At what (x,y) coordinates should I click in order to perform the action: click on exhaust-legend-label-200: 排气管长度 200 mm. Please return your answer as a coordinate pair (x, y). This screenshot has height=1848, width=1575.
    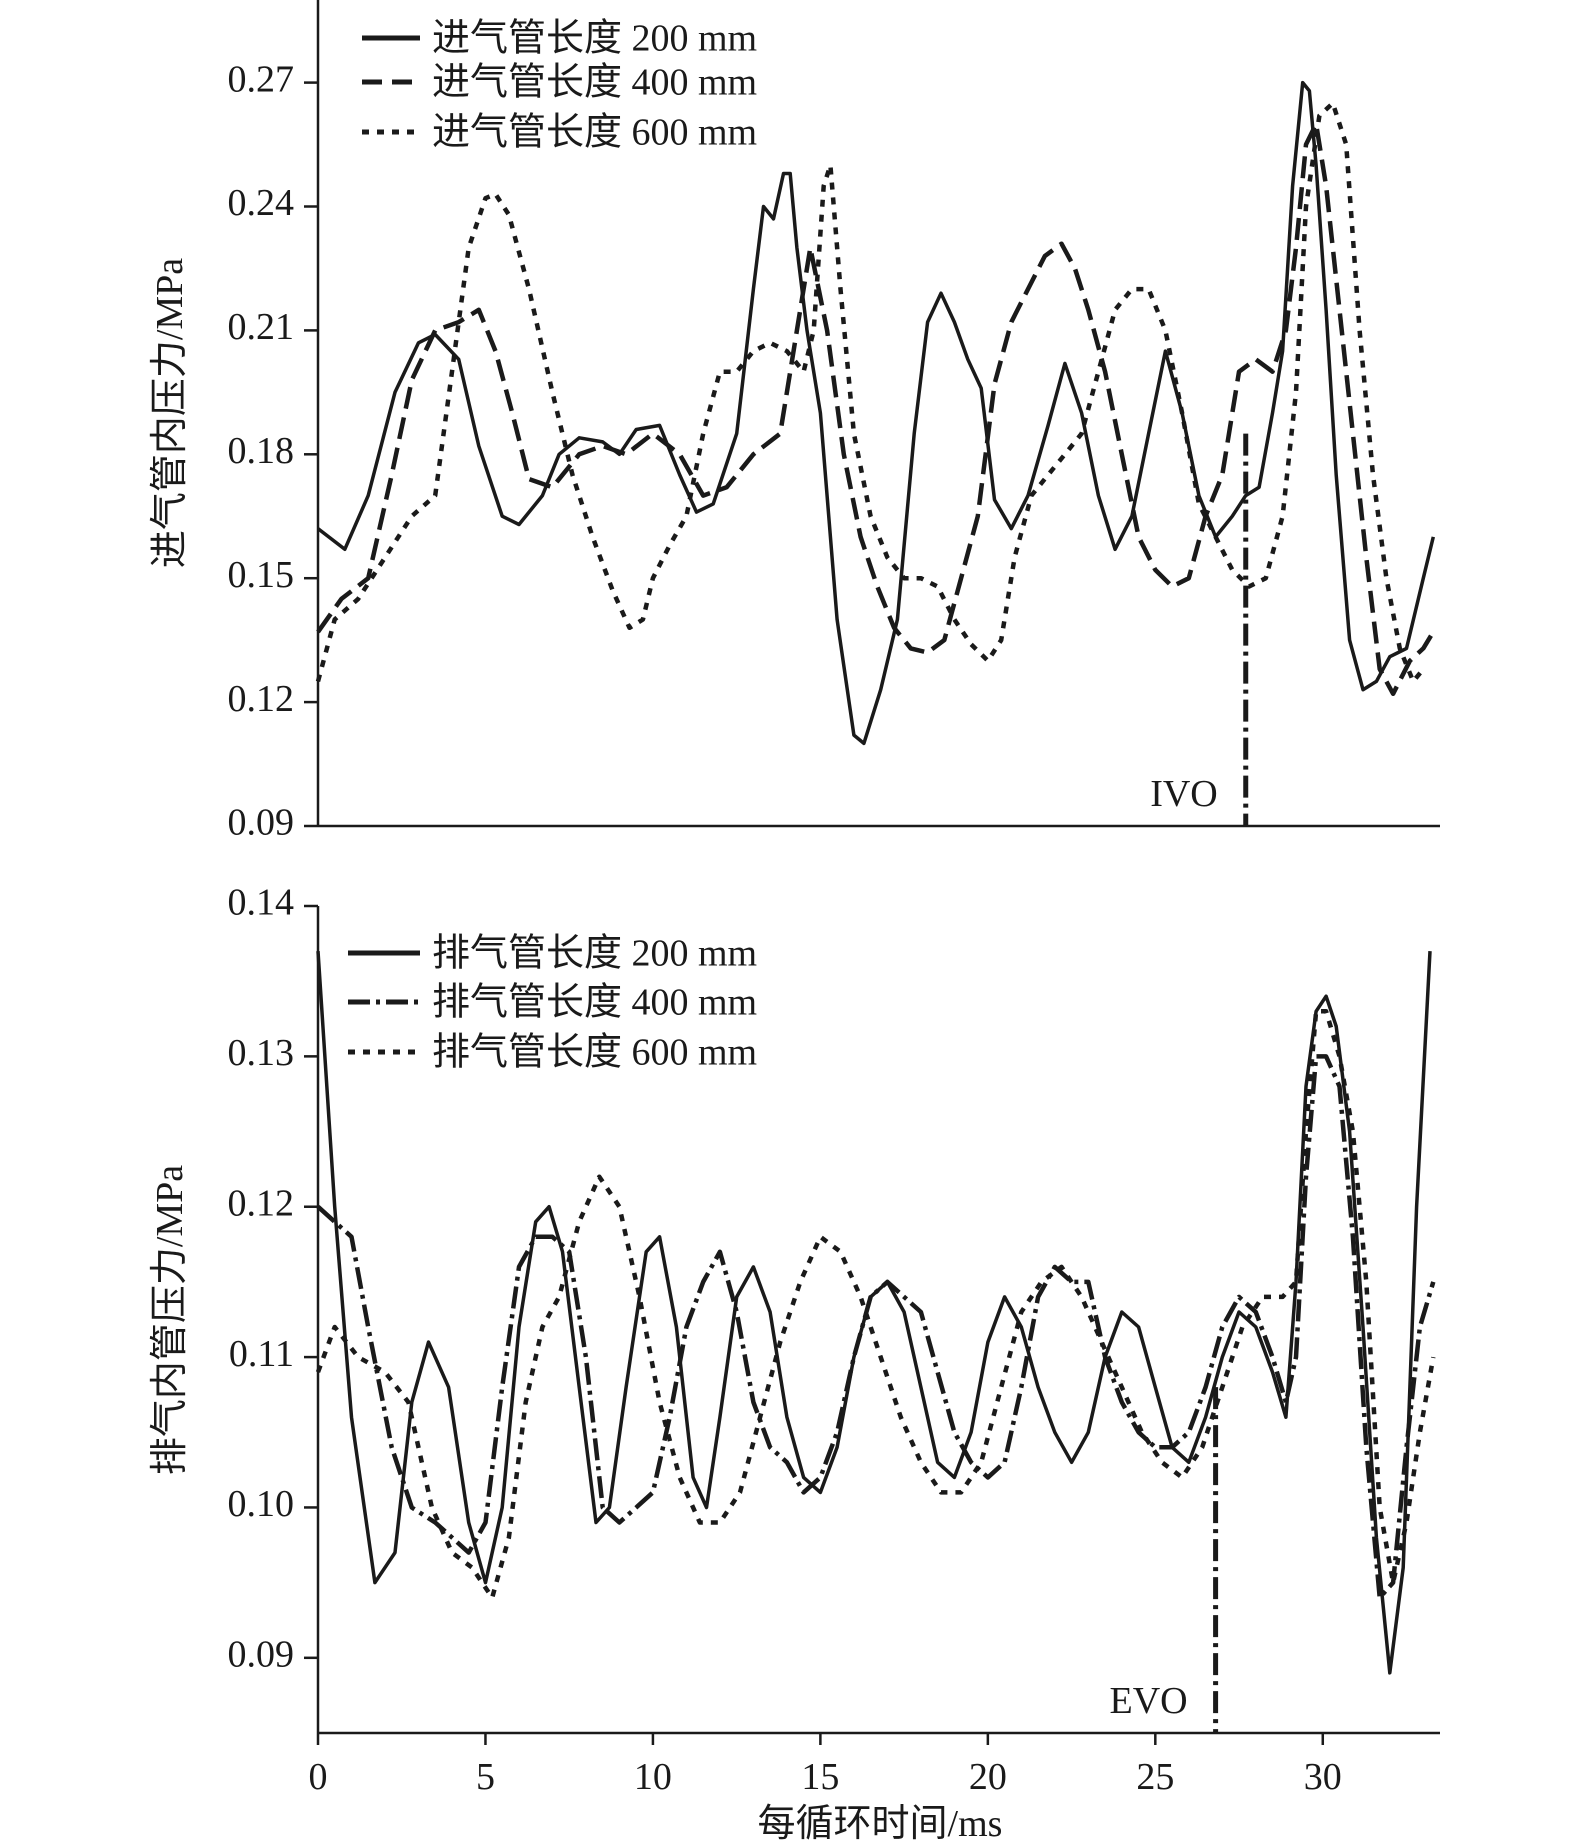
    Looking at the image, I should click on (594, 954).